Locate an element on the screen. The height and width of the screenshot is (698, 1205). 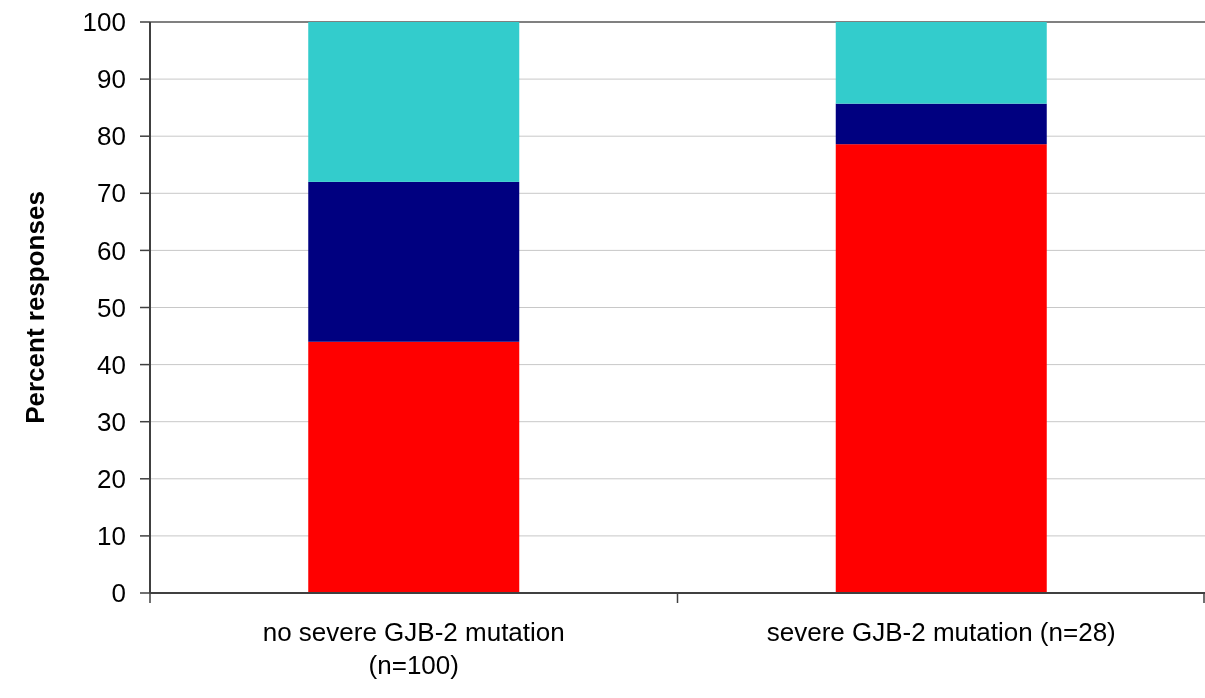
y-tick-label: 50 is located at coordinates (111, 307).